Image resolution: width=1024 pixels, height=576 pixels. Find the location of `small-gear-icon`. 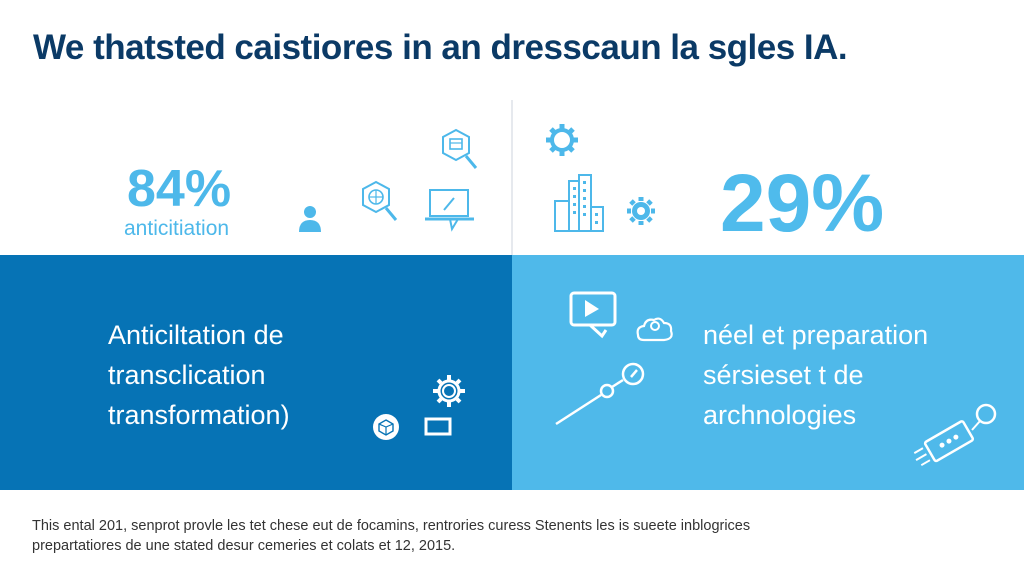

small-gear-icon is located at coordinates (641, 211).